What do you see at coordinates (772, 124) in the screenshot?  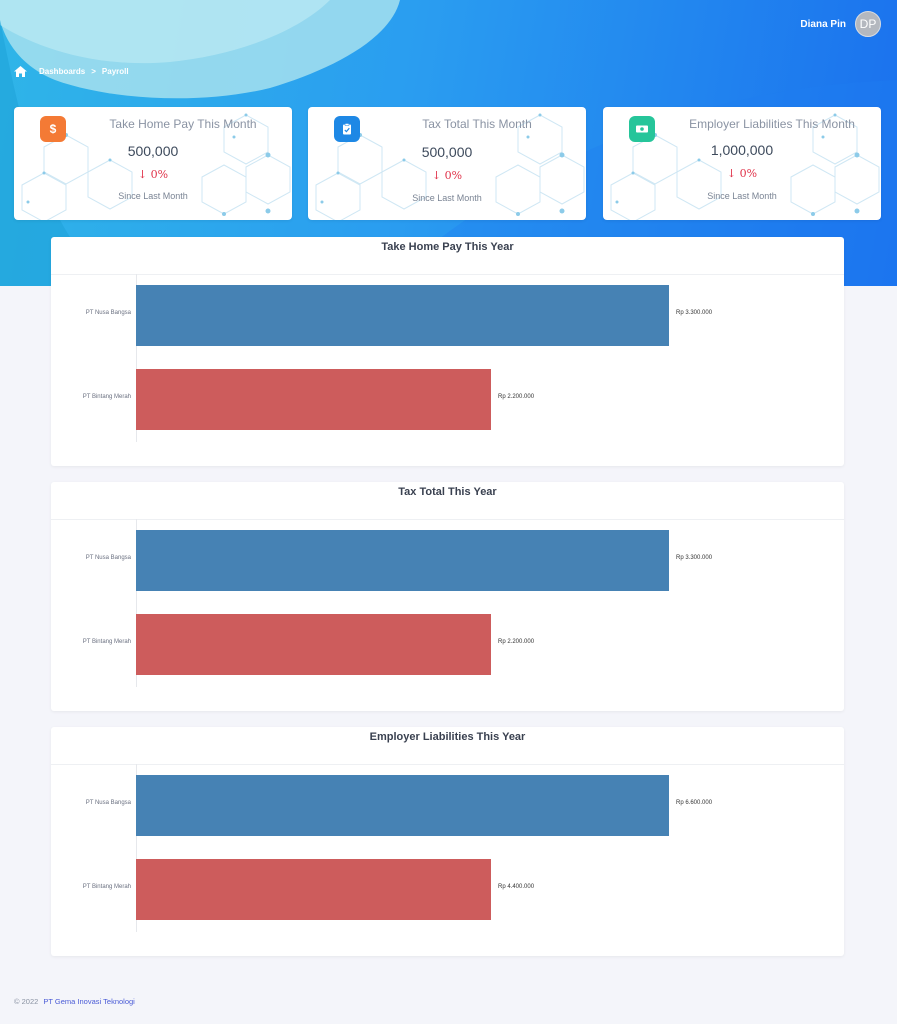 I see `card-title: Employer Liabilities This Month` at bounding box center [772, 124].